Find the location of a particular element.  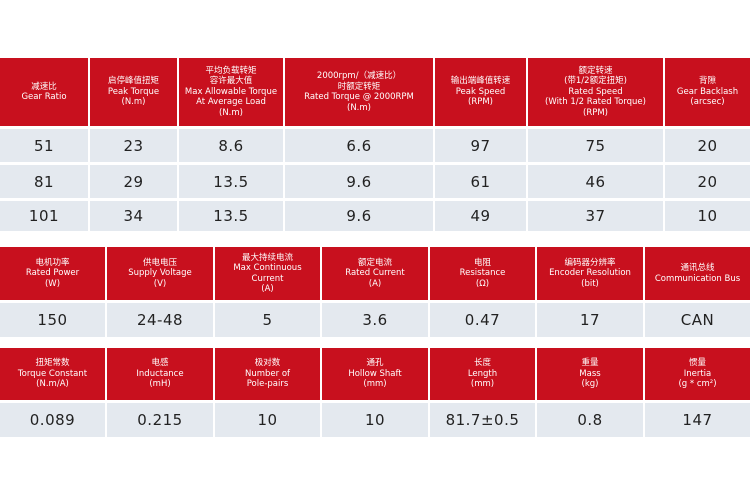

header-text: (mm) is located at coordinates (375, 384).